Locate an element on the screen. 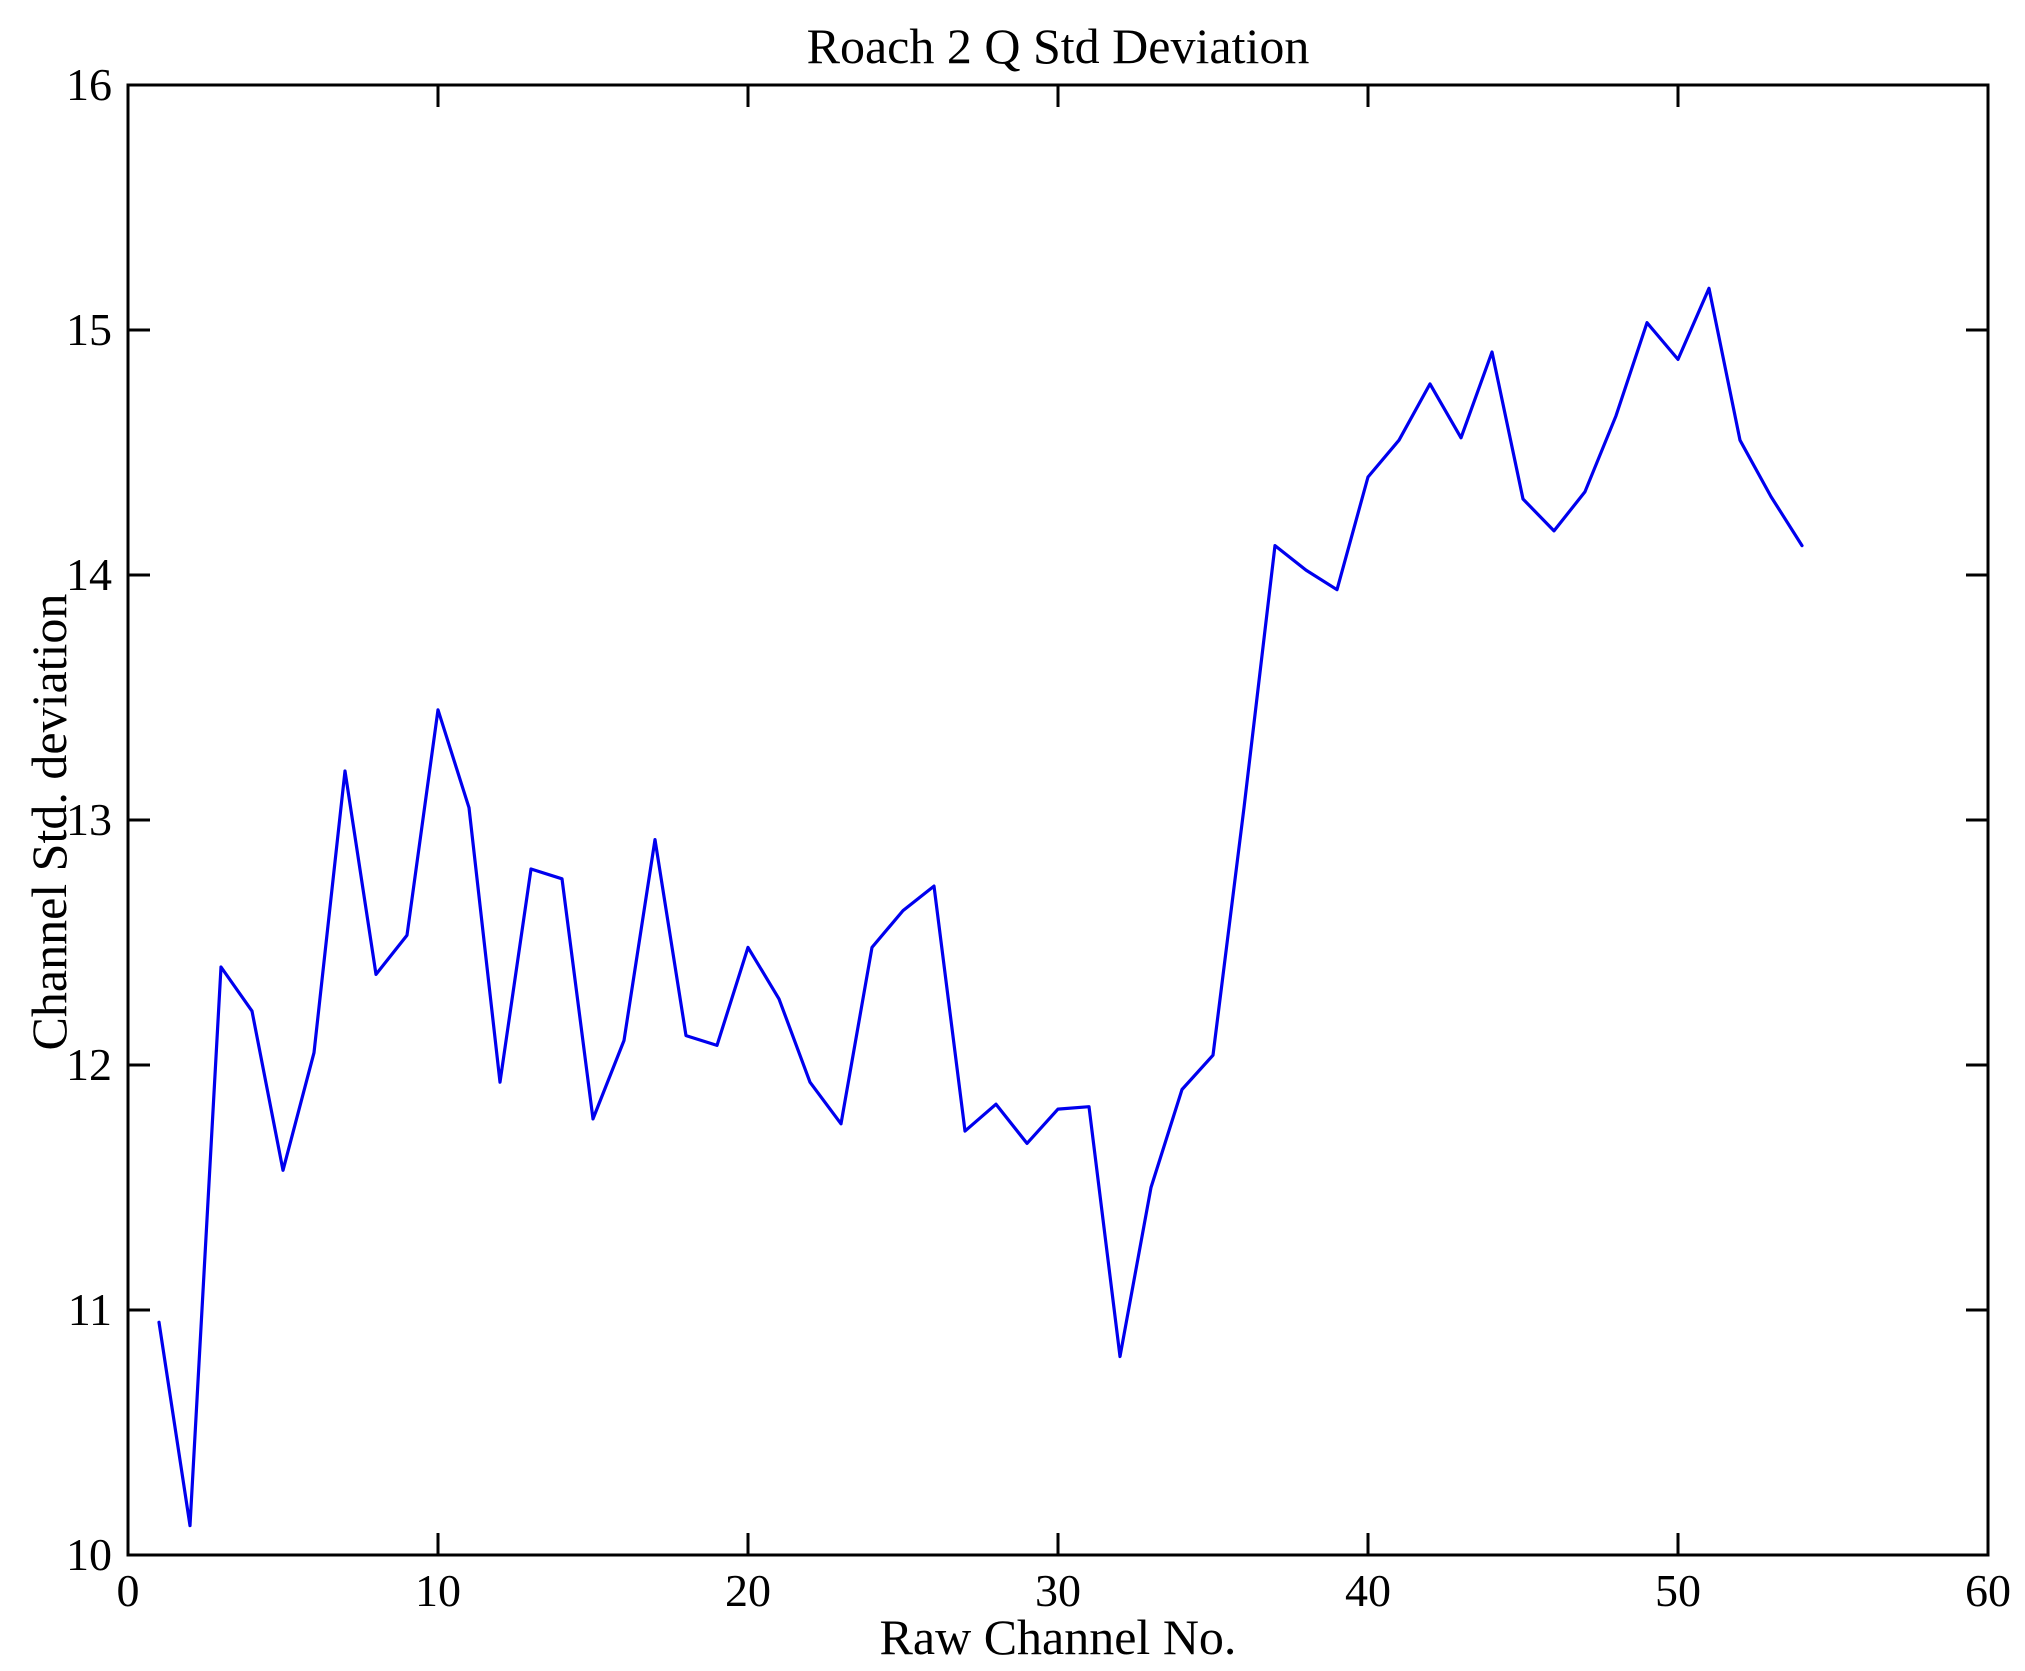 This screenshot has width=2025, height=1671. y-tick-label: 16 is located at coordinates (89, 84).